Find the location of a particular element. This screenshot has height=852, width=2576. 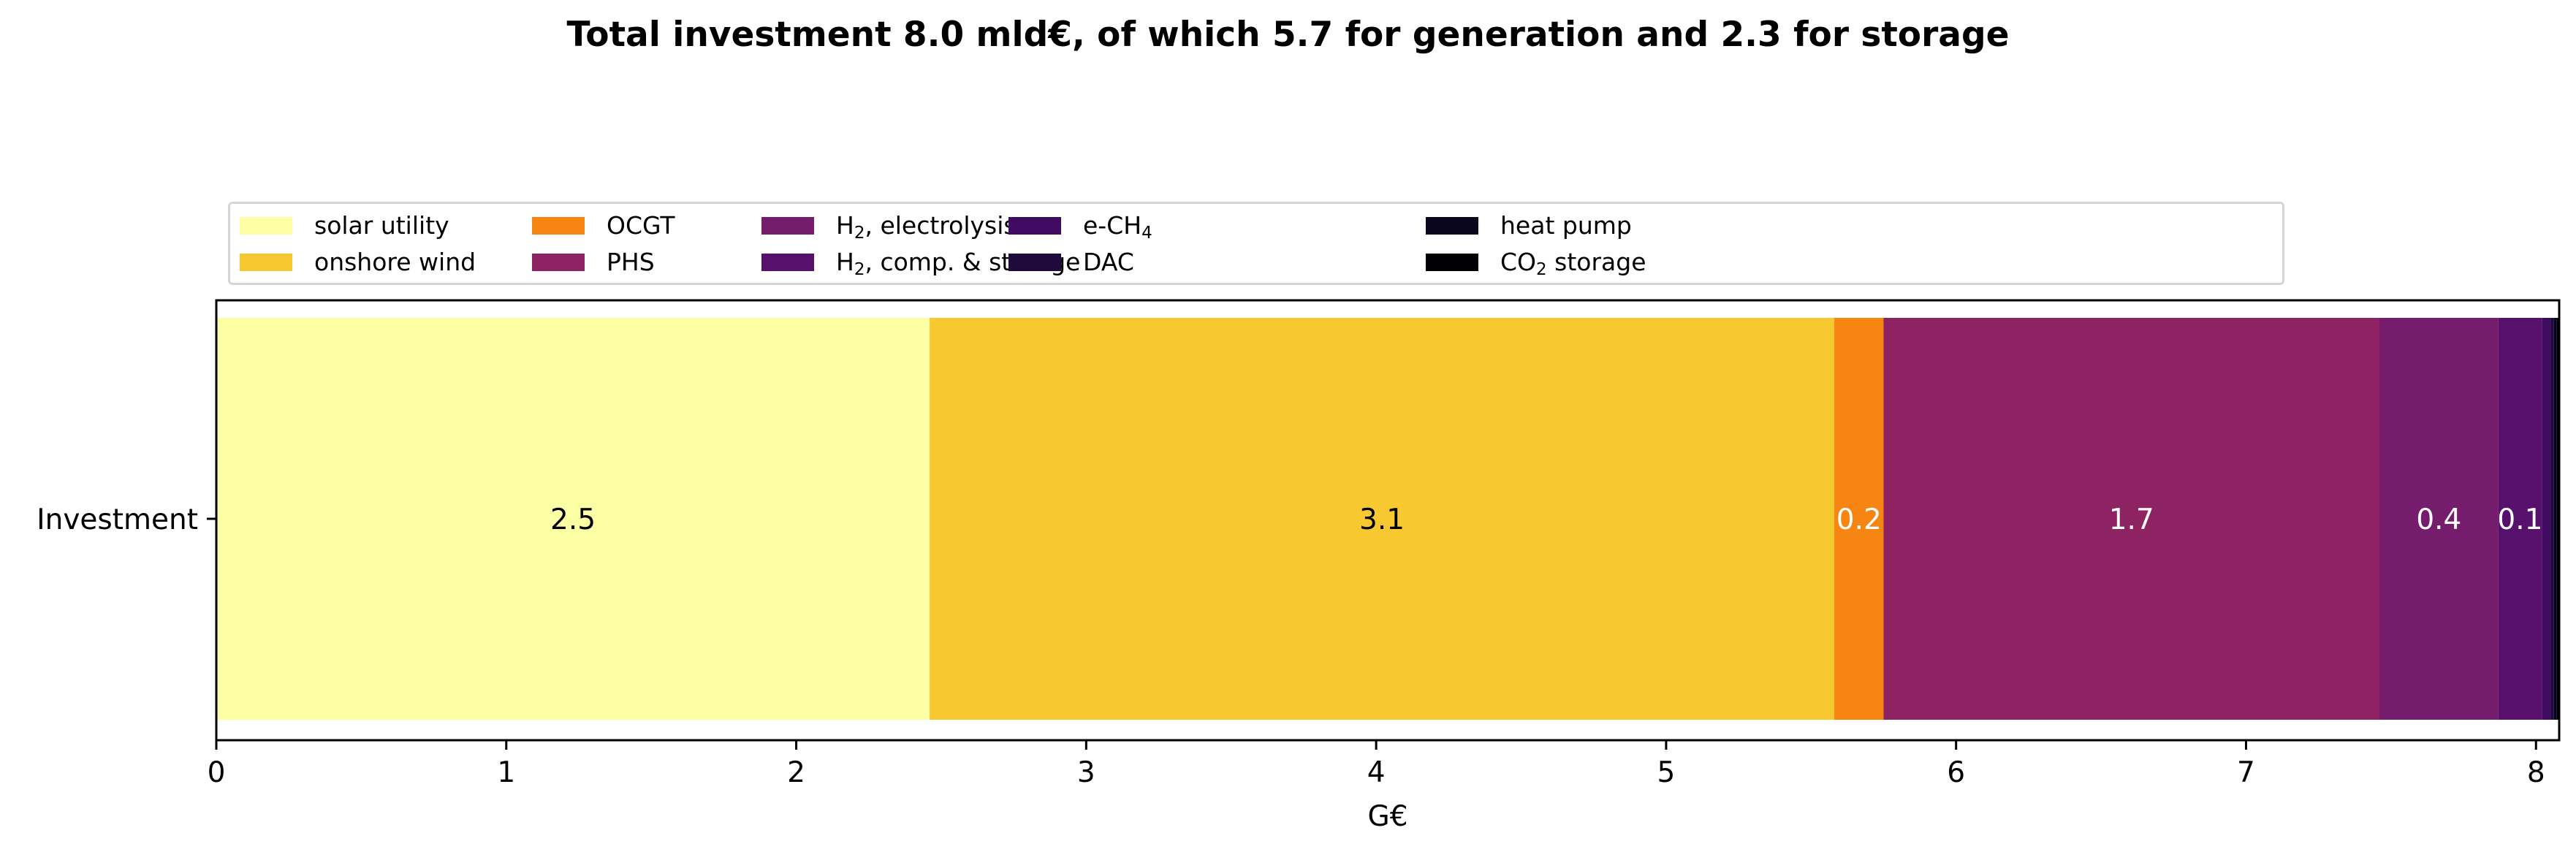

x-tick-label-1: 1 is located at coordinates (506, 772).